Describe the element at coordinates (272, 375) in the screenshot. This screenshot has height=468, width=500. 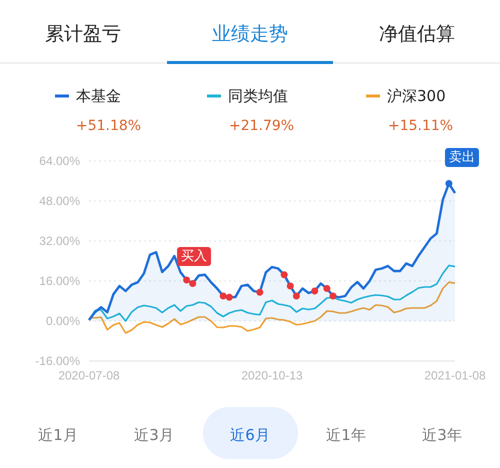
I see `x-tick-label: 2020-10-13` at that location.